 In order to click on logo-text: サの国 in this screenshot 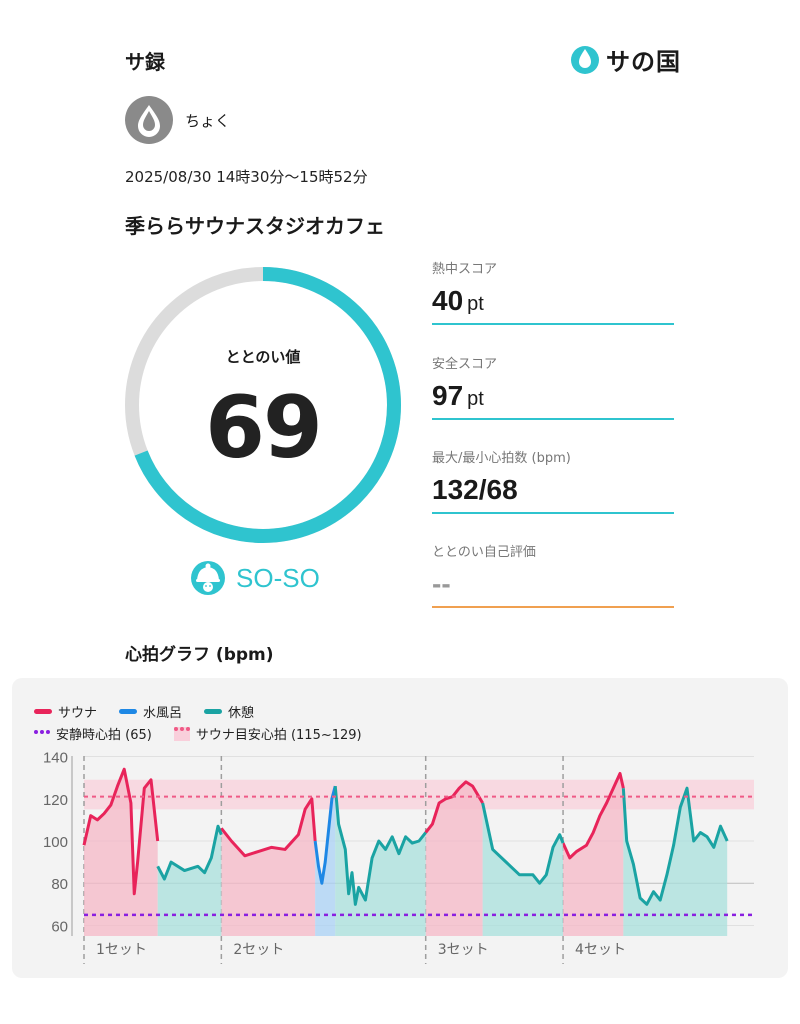, I will do `click(643, 61)`.